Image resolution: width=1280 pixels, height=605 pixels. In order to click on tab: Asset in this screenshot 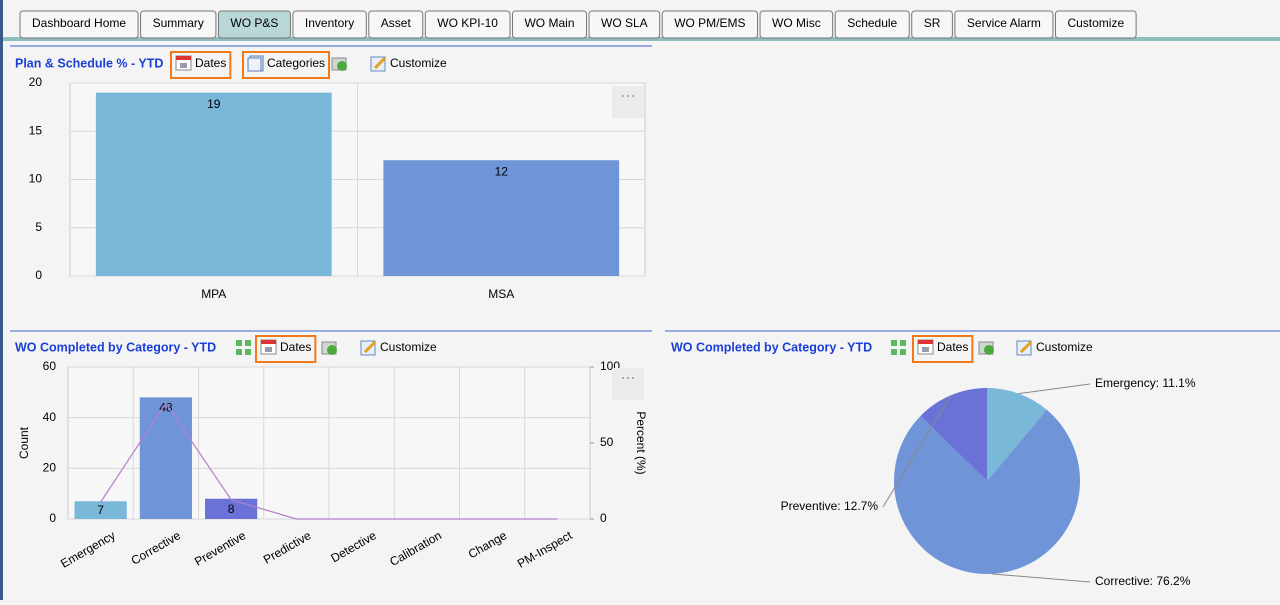, I will do `click(396, 24)`.